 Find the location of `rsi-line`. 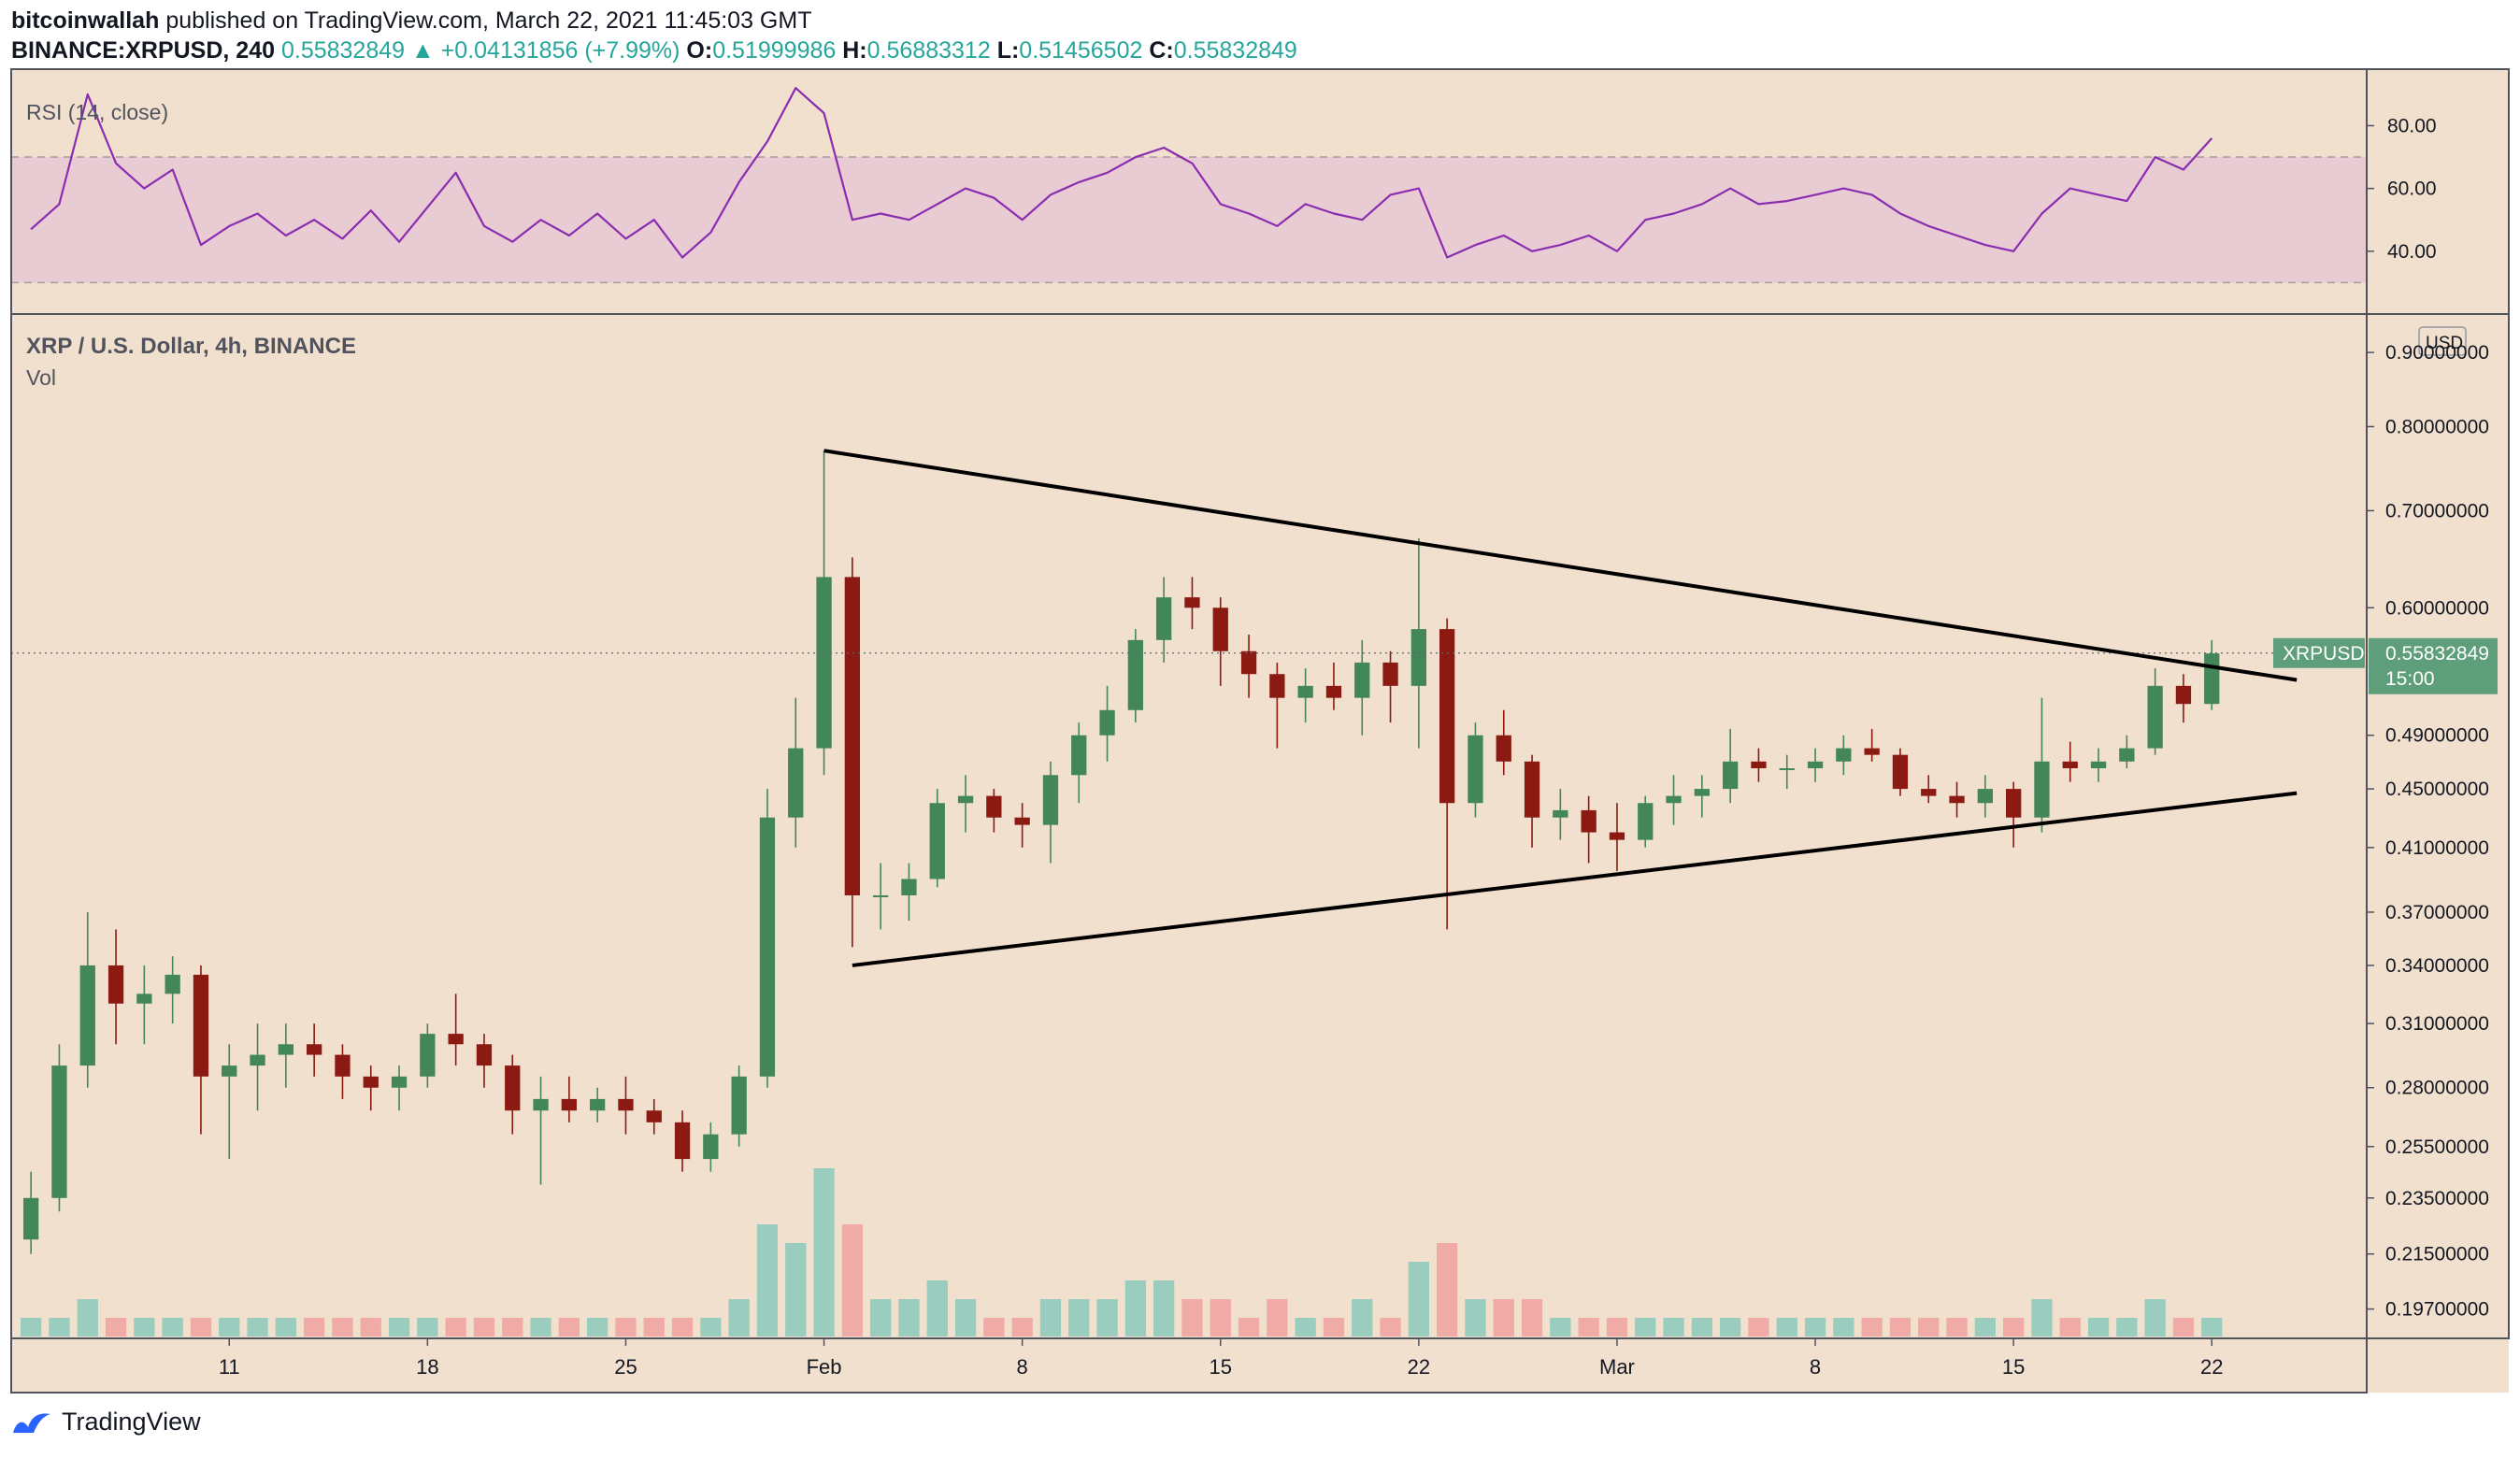

rsi-line is located at coordinates (1121, 173).